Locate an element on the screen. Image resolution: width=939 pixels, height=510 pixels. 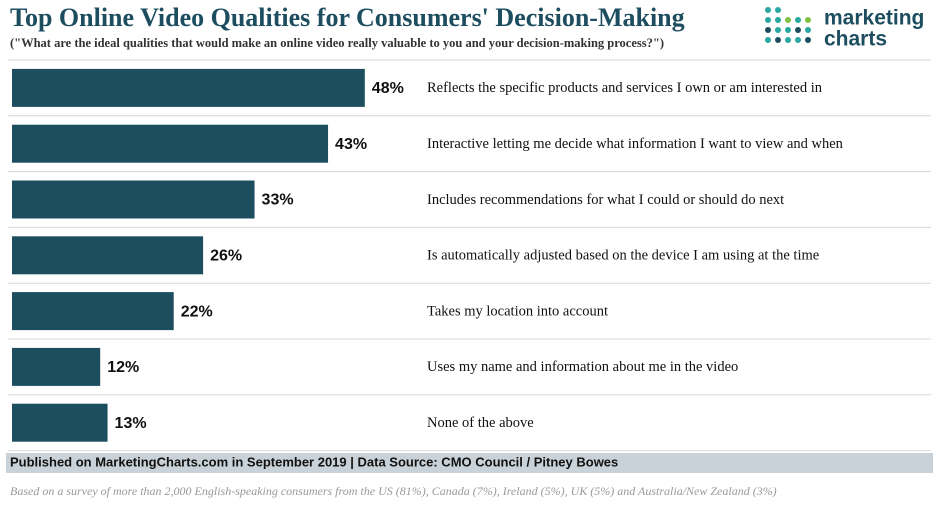
value-label: 22% is located at coordinates (197, 311).